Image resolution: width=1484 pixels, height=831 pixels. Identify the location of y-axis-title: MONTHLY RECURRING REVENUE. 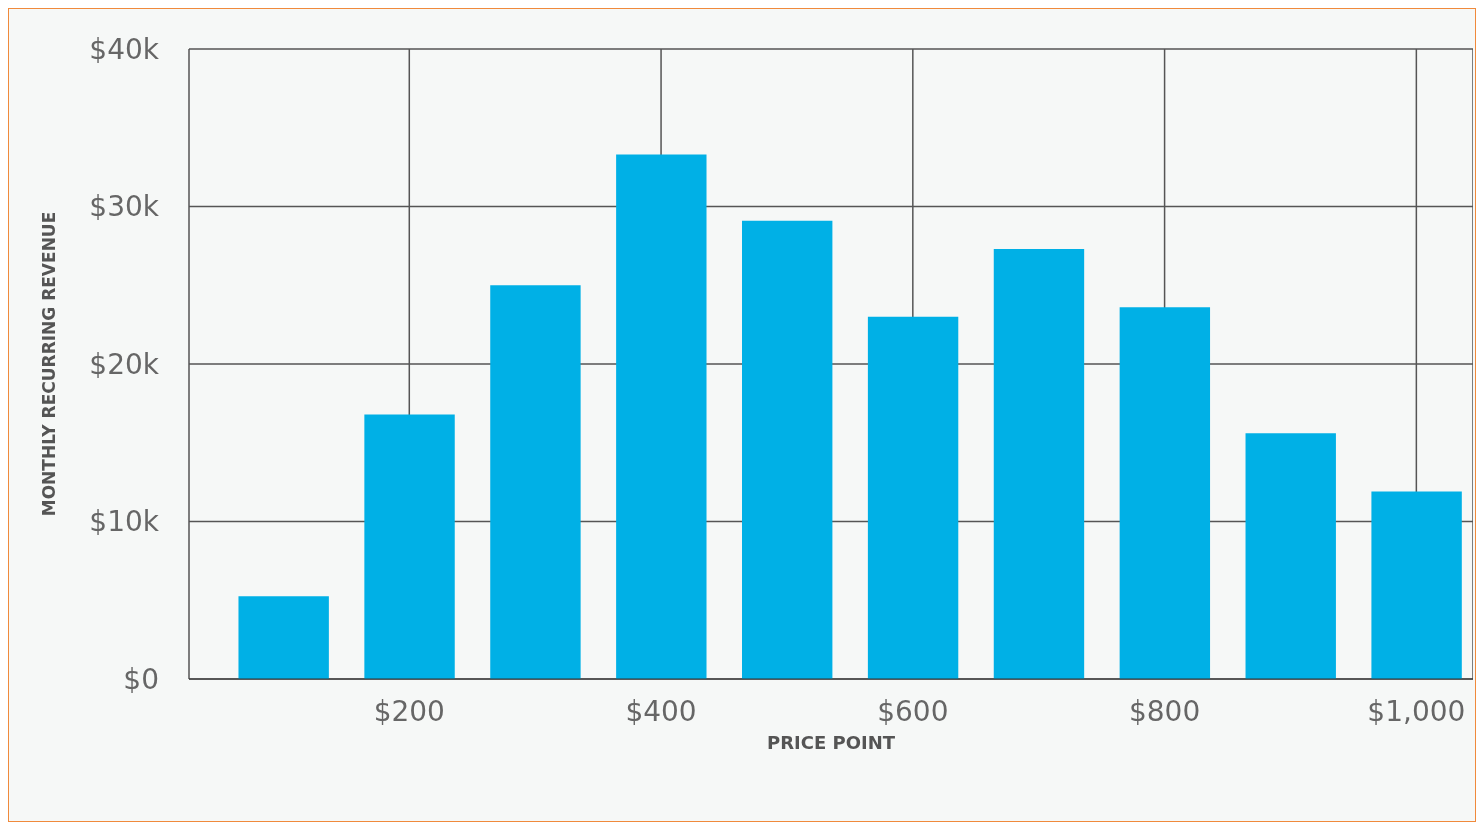
(49, 364).